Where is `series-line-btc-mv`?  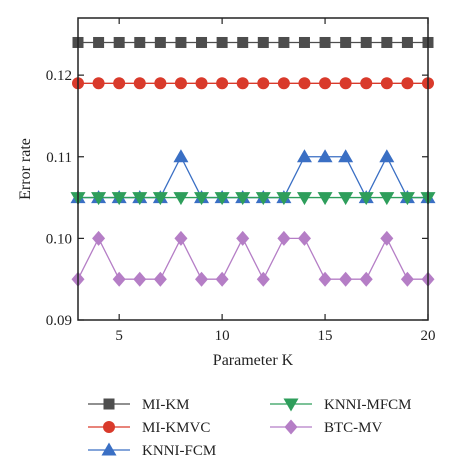 series-line-btc-mv is located at coordinates (252, 258).